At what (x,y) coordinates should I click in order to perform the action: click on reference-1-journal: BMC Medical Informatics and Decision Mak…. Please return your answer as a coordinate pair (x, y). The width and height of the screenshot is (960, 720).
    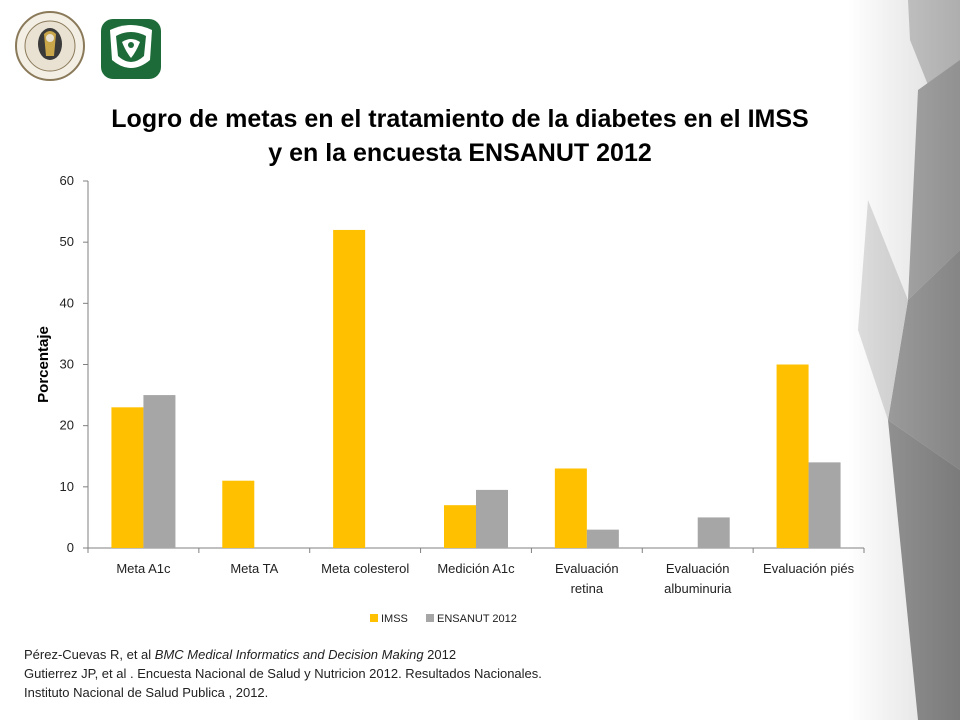
    Looking at the image, I should click on (289, 654).